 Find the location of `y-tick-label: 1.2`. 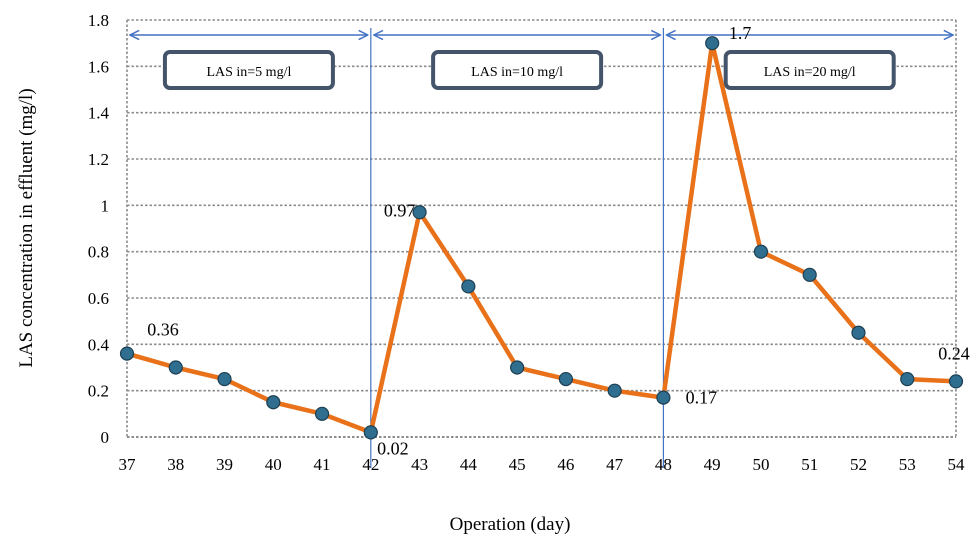

y-tick-label: 1.2 is located at coordinates (98, 159).